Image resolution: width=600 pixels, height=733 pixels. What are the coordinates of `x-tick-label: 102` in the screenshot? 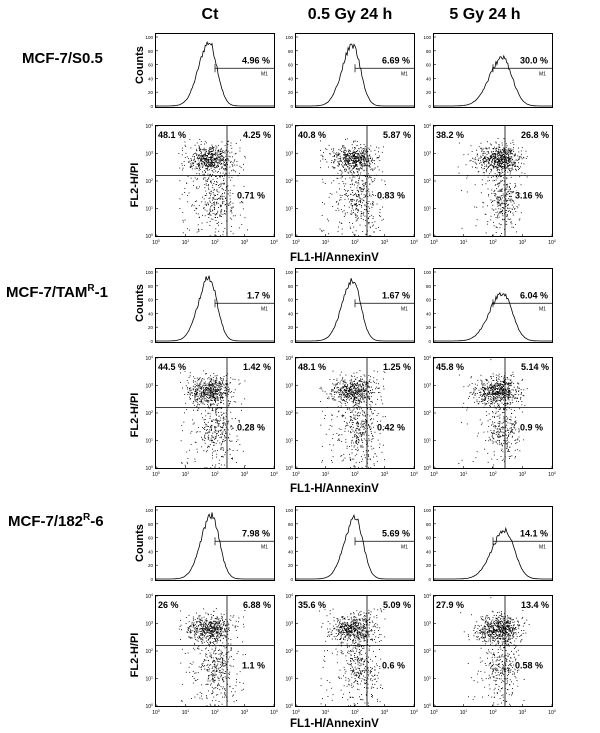 It's located at (355, 474).